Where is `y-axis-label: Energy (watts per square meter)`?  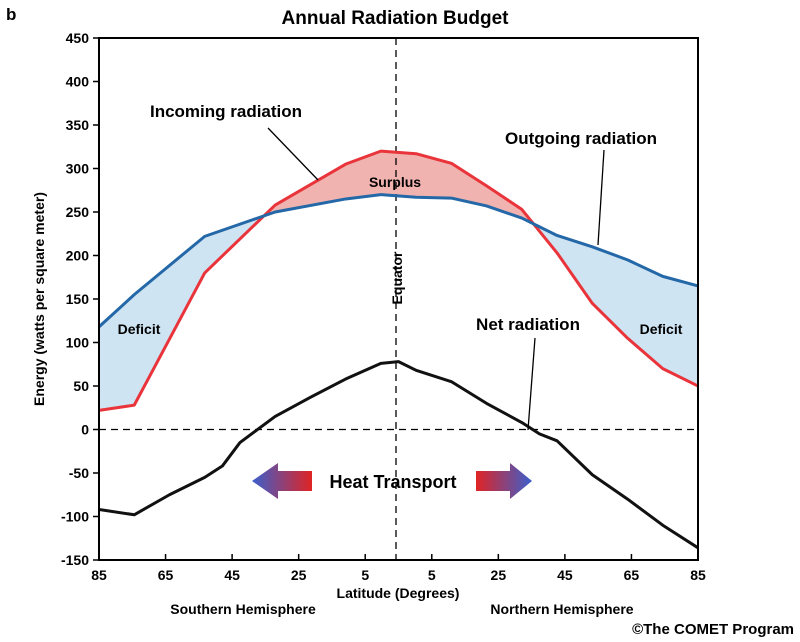
y-axis-label: Energy (watts per square meter) is located at coordinates (39, 299).